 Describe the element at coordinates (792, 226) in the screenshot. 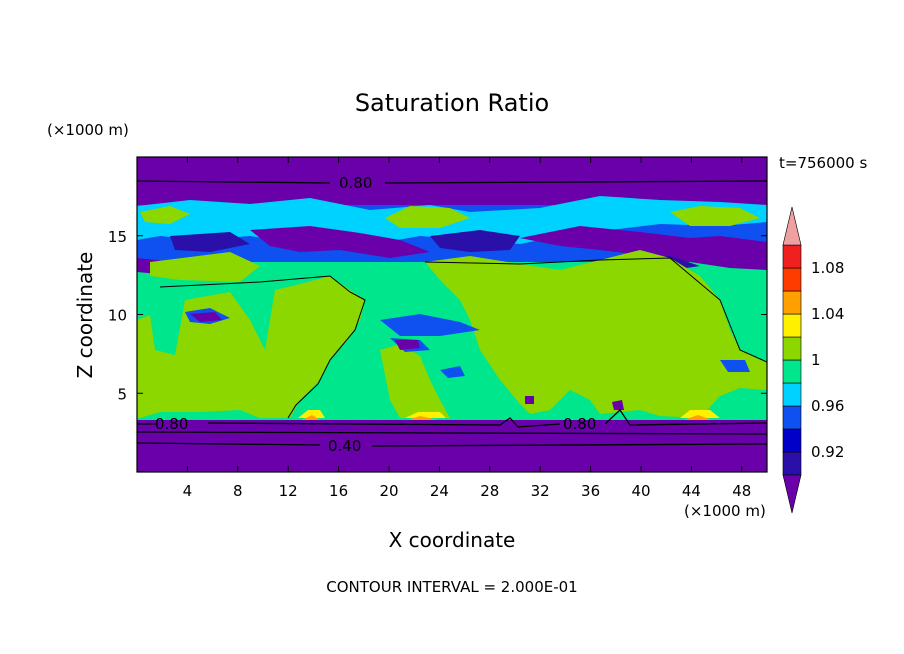

I see `colorbar-extend-high` at that location.